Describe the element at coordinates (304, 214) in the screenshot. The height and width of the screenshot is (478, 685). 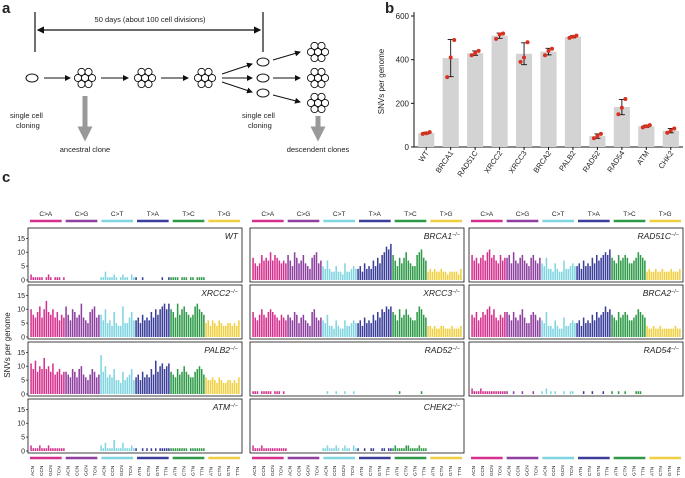
I see `type-label: C>G` at that location.